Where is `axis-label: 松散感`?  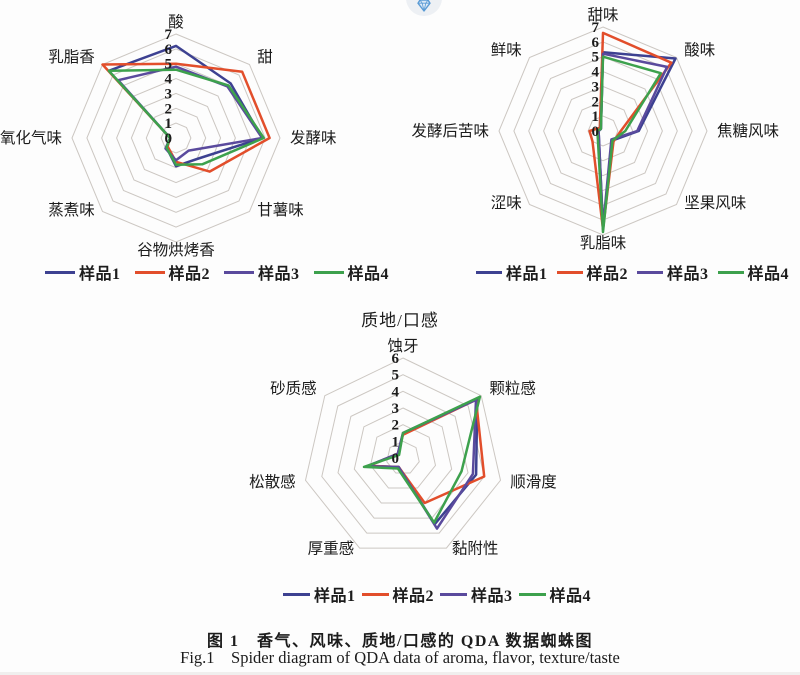
axis-label: 松散感 is located at coordinates (272, 482).